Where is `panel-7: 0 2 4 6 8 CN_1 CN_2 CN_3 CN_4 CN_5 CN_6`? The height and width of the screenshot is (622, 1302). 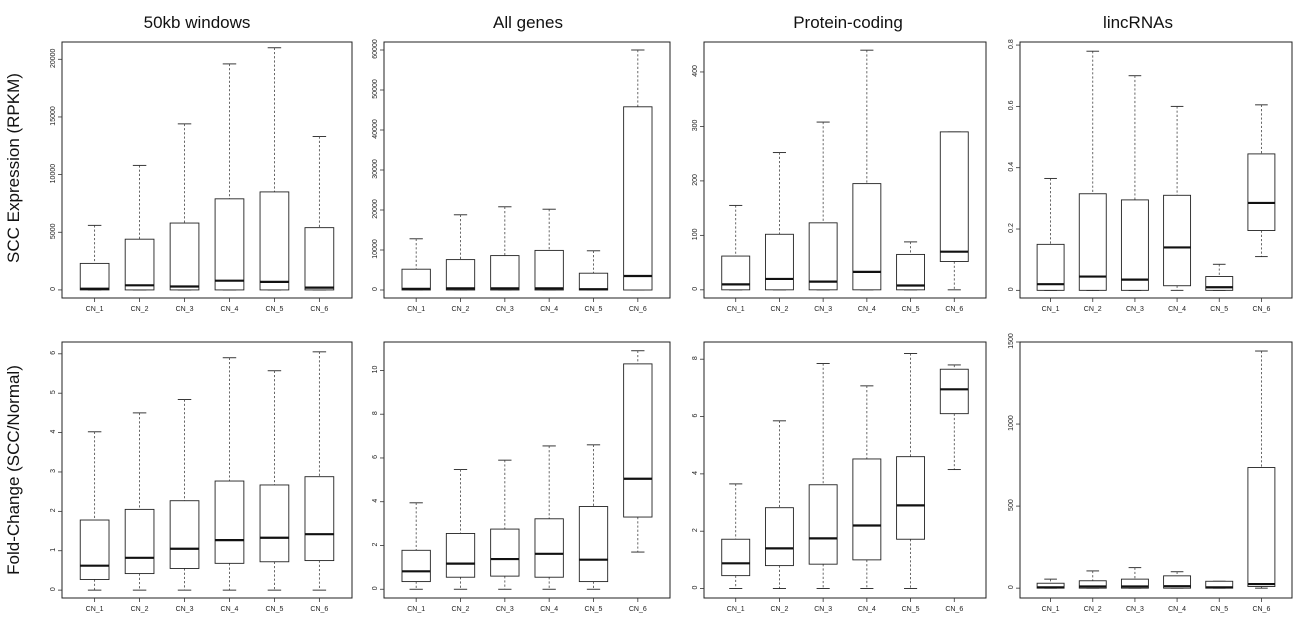
panel-7: 0 2 4 6 8 CN_1 CN_2 CN_3 CN_4 CN_5 CN_6 is located at coordinates (839, 477).